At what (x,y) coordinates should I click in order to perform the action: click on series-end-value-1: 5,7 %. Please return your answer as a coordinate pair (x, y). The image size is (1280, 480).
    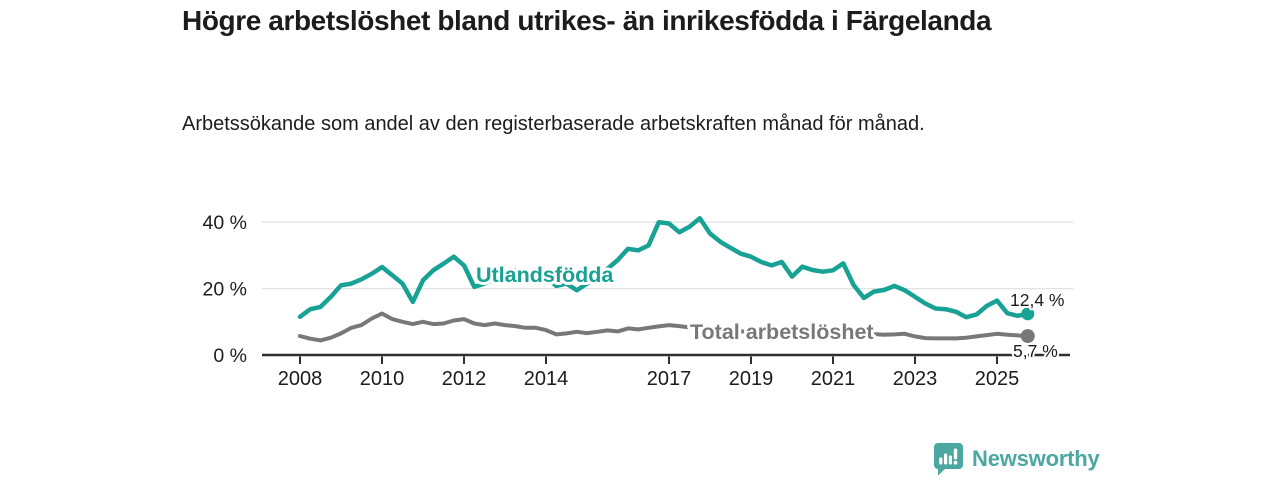
    Looking at the image, I should click on (1035, 351).